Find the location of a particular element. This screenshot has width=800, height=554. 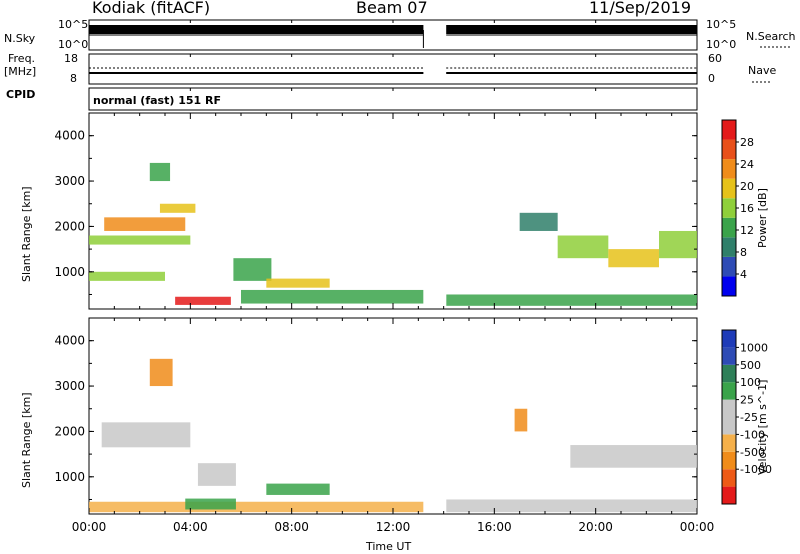

nsearch-label: N.Search is located at coordinates (771, 36).